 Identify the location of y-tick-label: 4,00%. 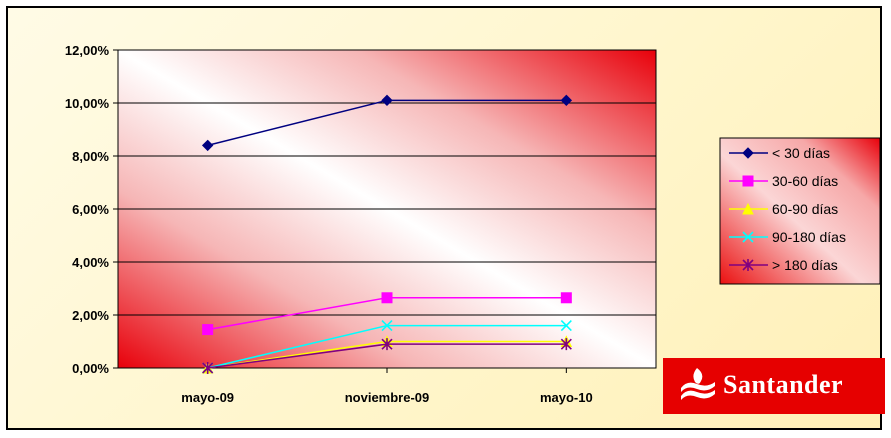
(90, 262).